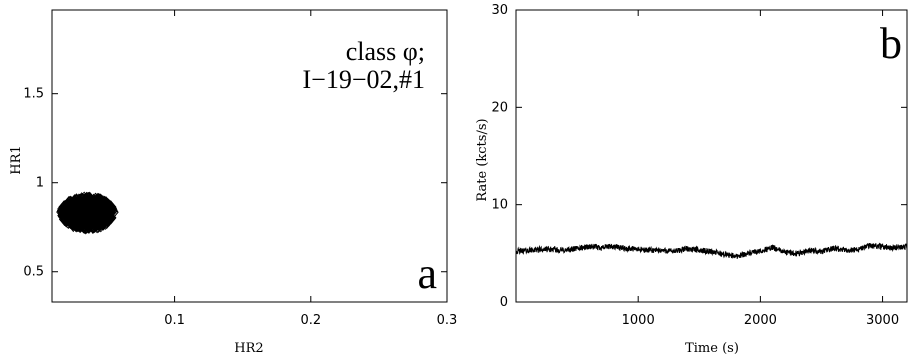  What do you see at coordinates (310, 320) in the screenshot?
I see `x-tick-label: 0.2` at bounding box center [310, 320].